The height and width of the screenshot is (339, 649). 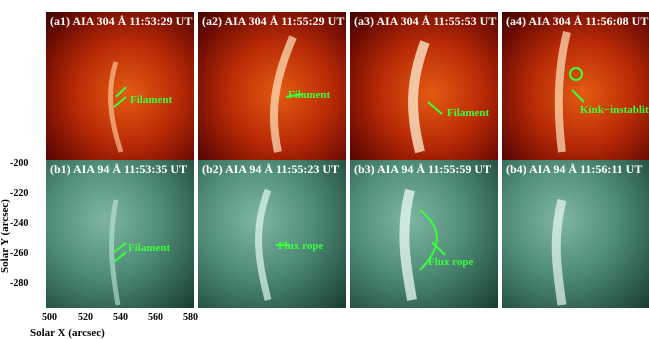 I want to click on panel-b2: (b2) AIA 94 Å 11:55:23 UT Flux rope, so click(x=272, y=234).